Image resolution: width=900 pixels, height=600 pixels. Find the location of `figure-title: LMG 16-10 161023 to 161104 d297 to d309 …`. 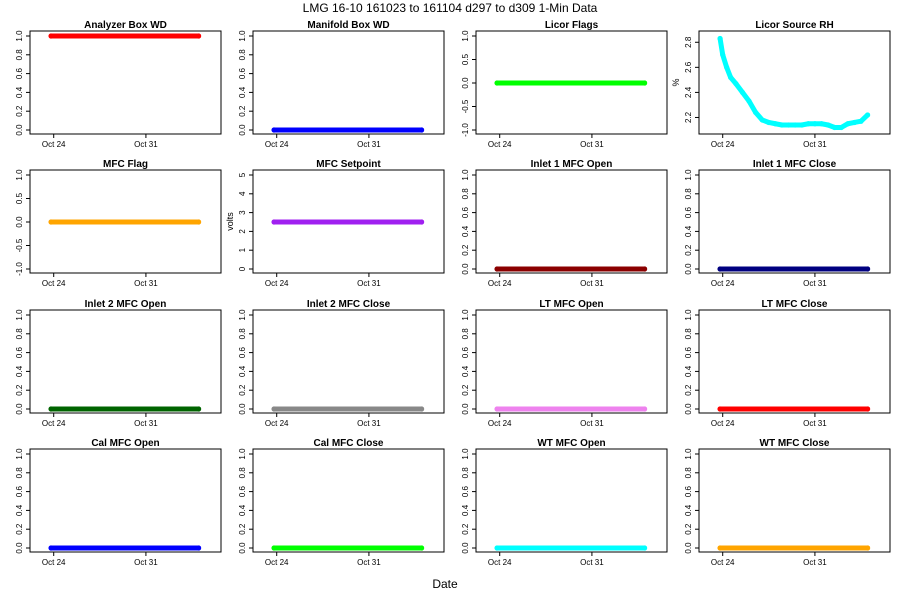

figure-title: LMG 16-10 161023 to 161104 d297 to d309 … is located at coordinates (450, 8).